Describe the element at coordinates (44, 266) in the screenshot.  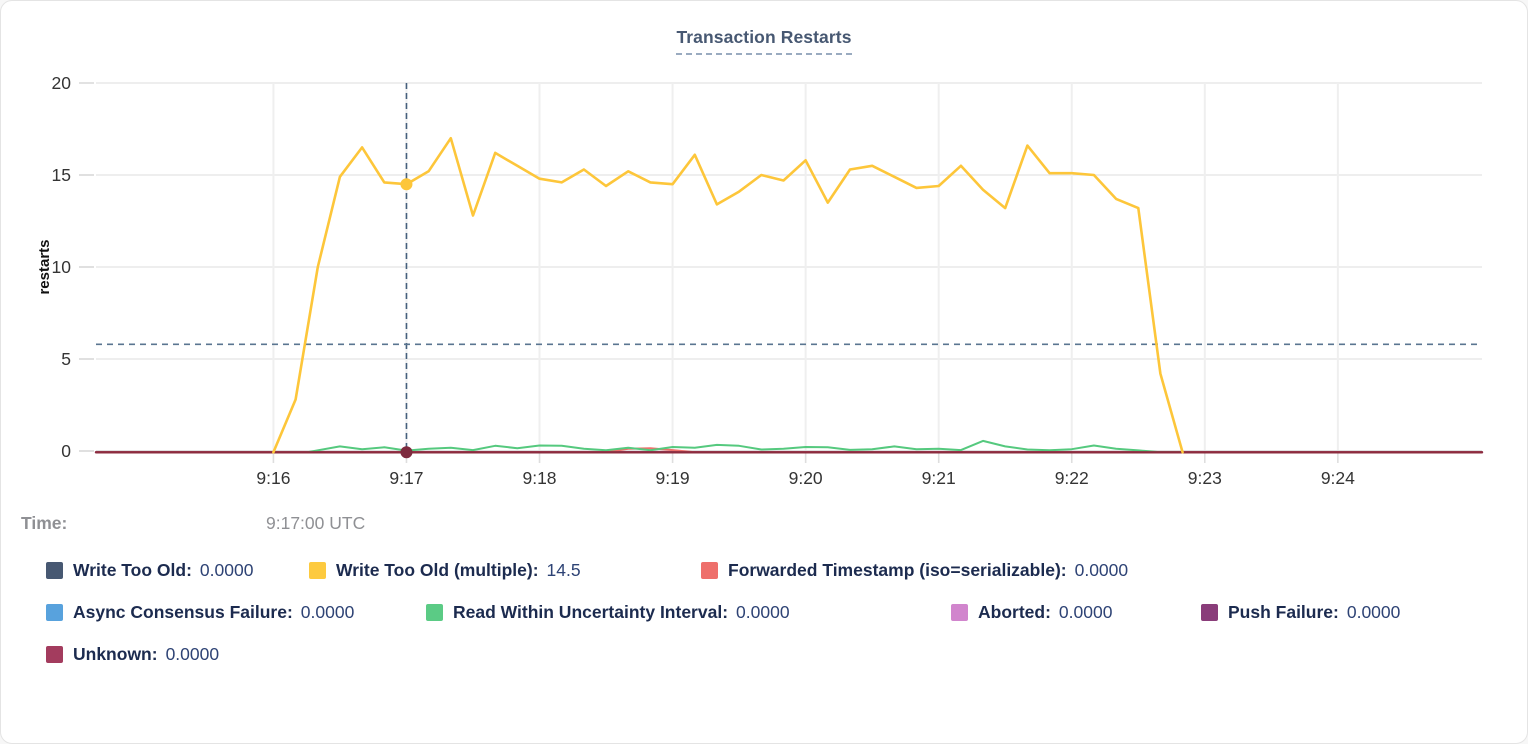
I see `y-axis-label: restarts` at that location.